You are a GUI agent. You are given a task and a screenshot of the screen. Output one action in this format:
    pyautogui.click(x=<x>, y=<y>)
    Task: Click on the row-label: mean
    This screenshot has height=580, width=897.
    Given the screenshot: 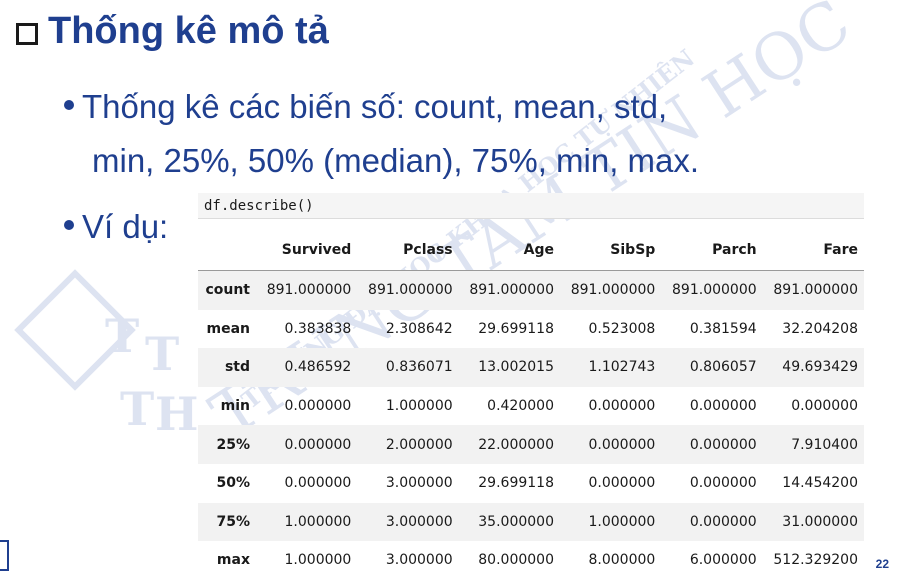 What is the action you would take?
    pyautogui.click(x=228, y=328)
    